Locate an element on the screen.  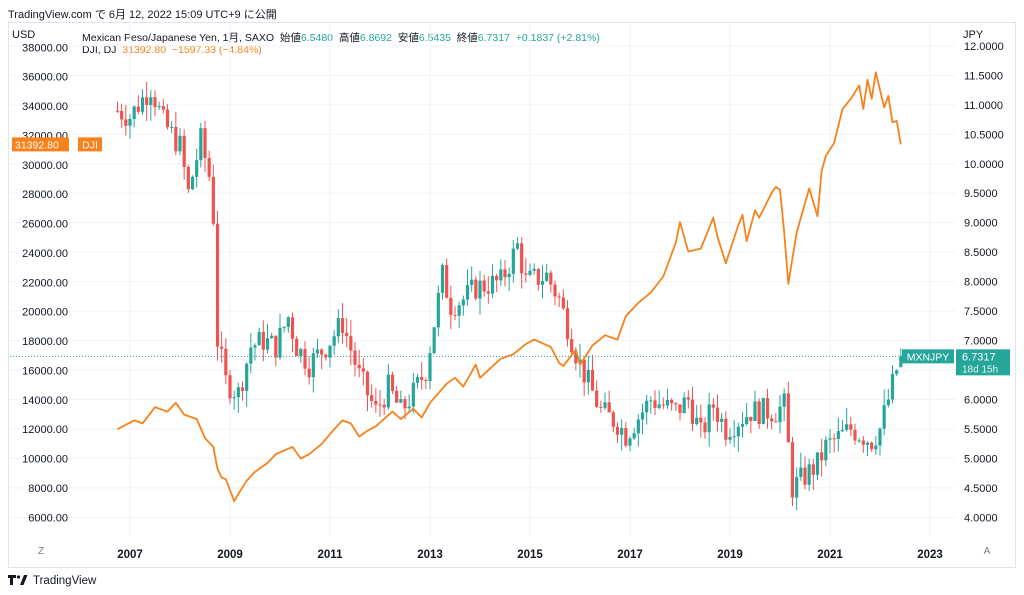
axis-auto-button: A is located at coordinates (987, 551).